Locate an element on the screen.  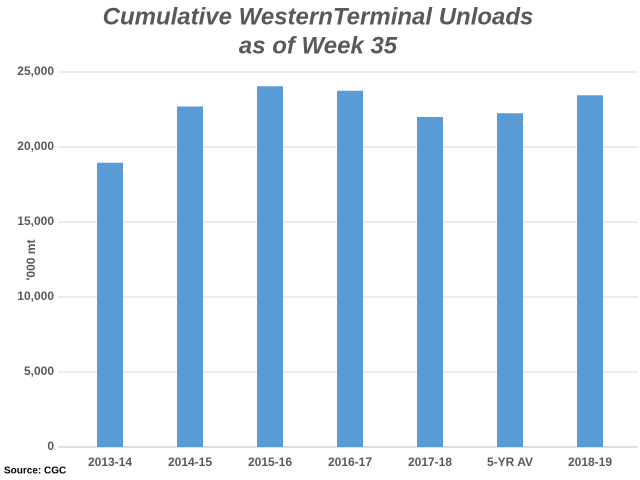
x-tick-label: 2018-19 is located at coordinates (590, 462).